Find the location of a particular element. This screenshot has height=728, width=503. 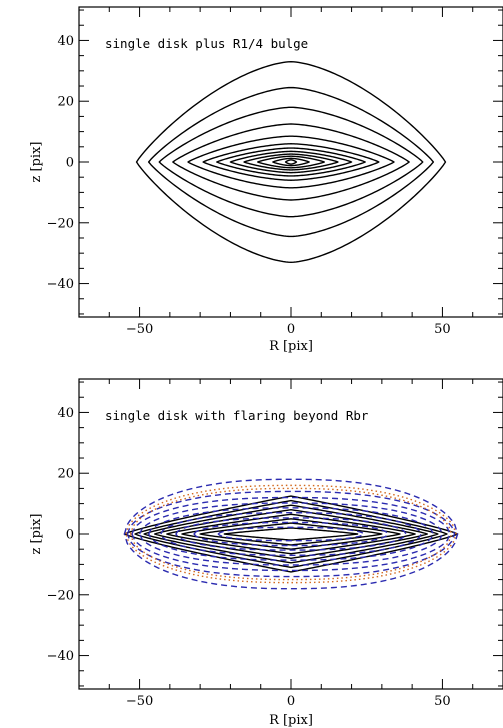

contour-dashed is located at coordinates (291, 534).